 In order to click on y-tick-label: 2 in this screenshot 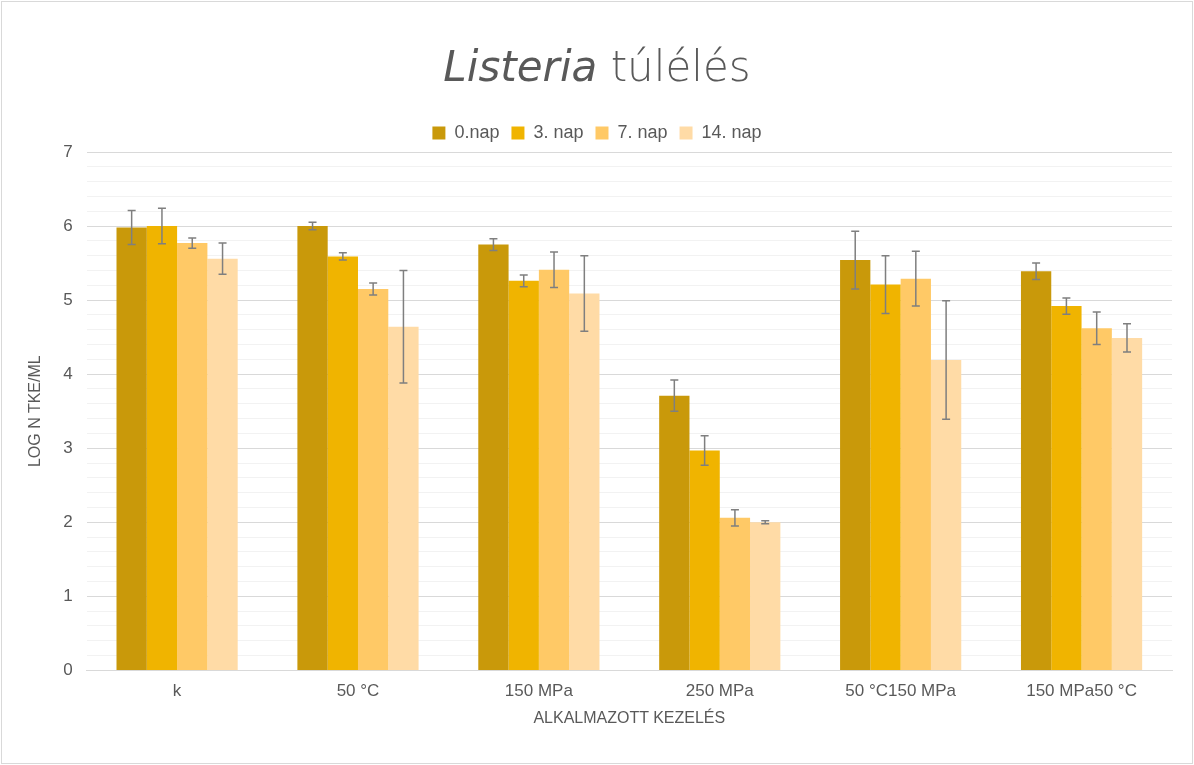, I will do `click(68, 521)`.